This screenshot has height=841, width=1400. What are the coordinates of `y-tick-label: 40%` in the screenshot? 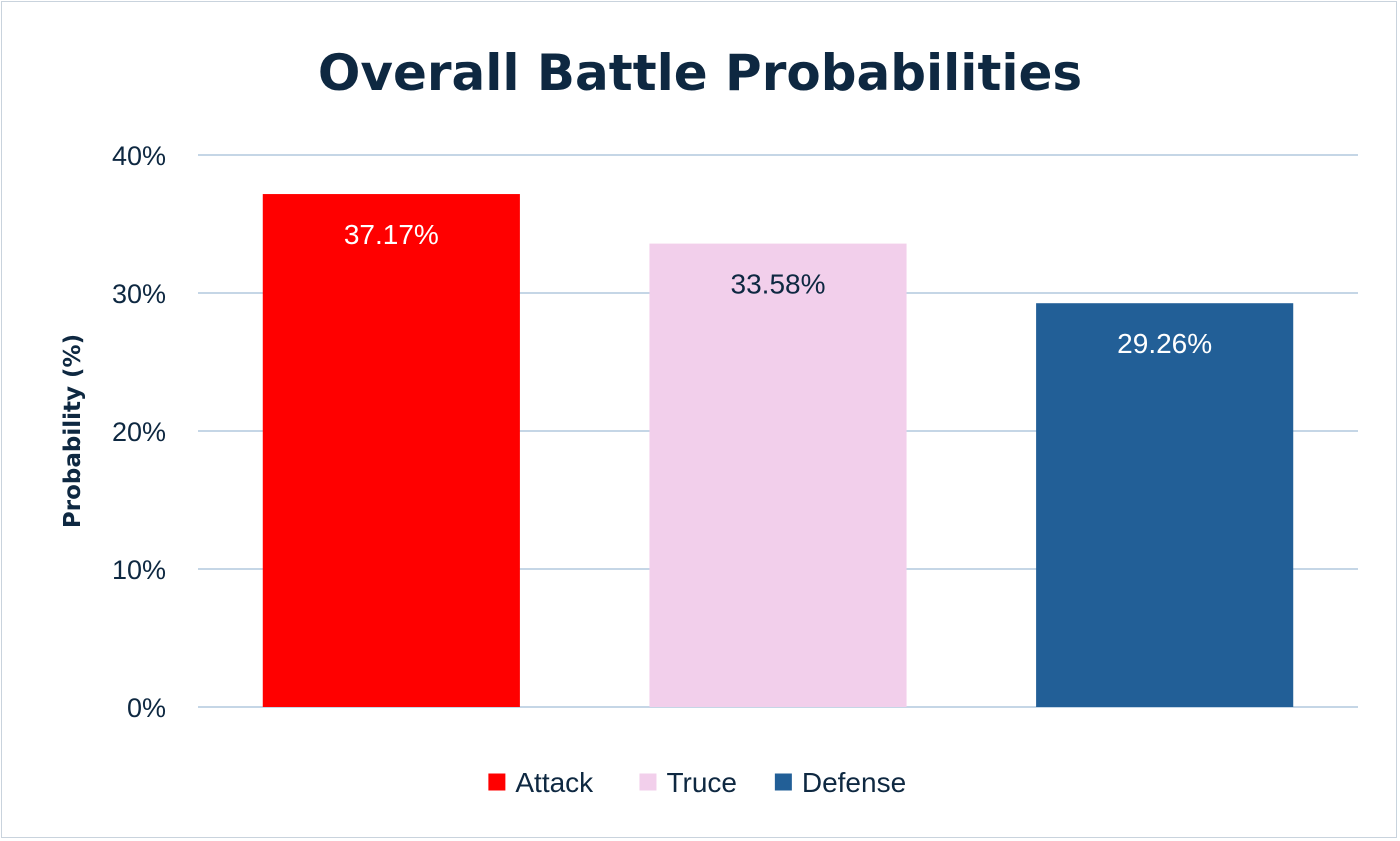 It's located at (139, 156).